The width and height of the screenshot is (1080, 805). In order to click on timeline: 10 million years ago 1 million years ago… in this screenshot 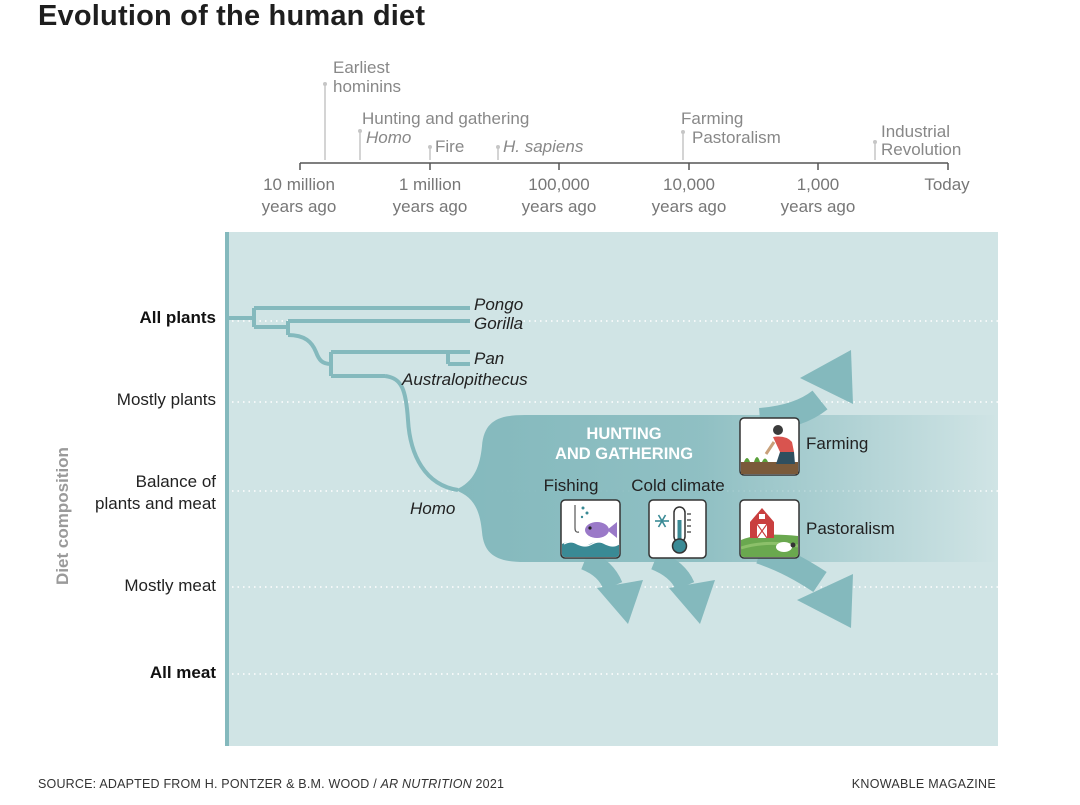, I will do `click(616, 137)`.